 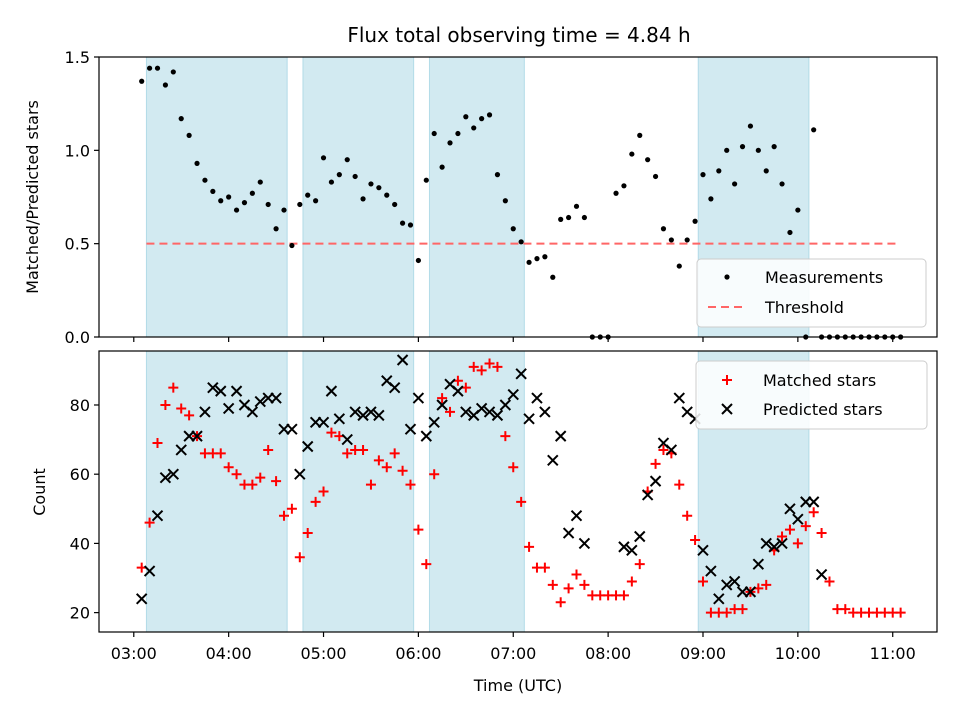 What do you see at coordinates (77, 244) in the screenshot?
I see `top-y-tick-label: 0.5` at bounding box center [77, 244].